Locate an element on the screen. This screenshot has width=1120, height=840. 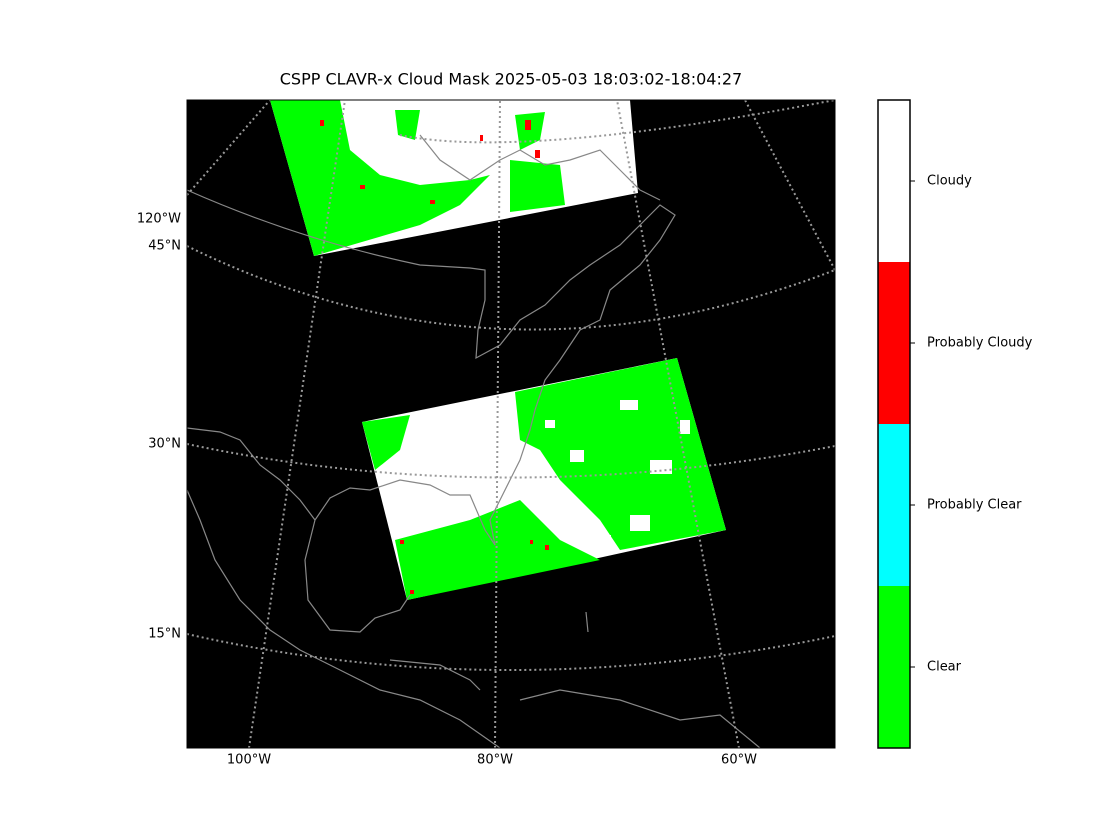
colorbar-frame is located at coordinates (894, 424).